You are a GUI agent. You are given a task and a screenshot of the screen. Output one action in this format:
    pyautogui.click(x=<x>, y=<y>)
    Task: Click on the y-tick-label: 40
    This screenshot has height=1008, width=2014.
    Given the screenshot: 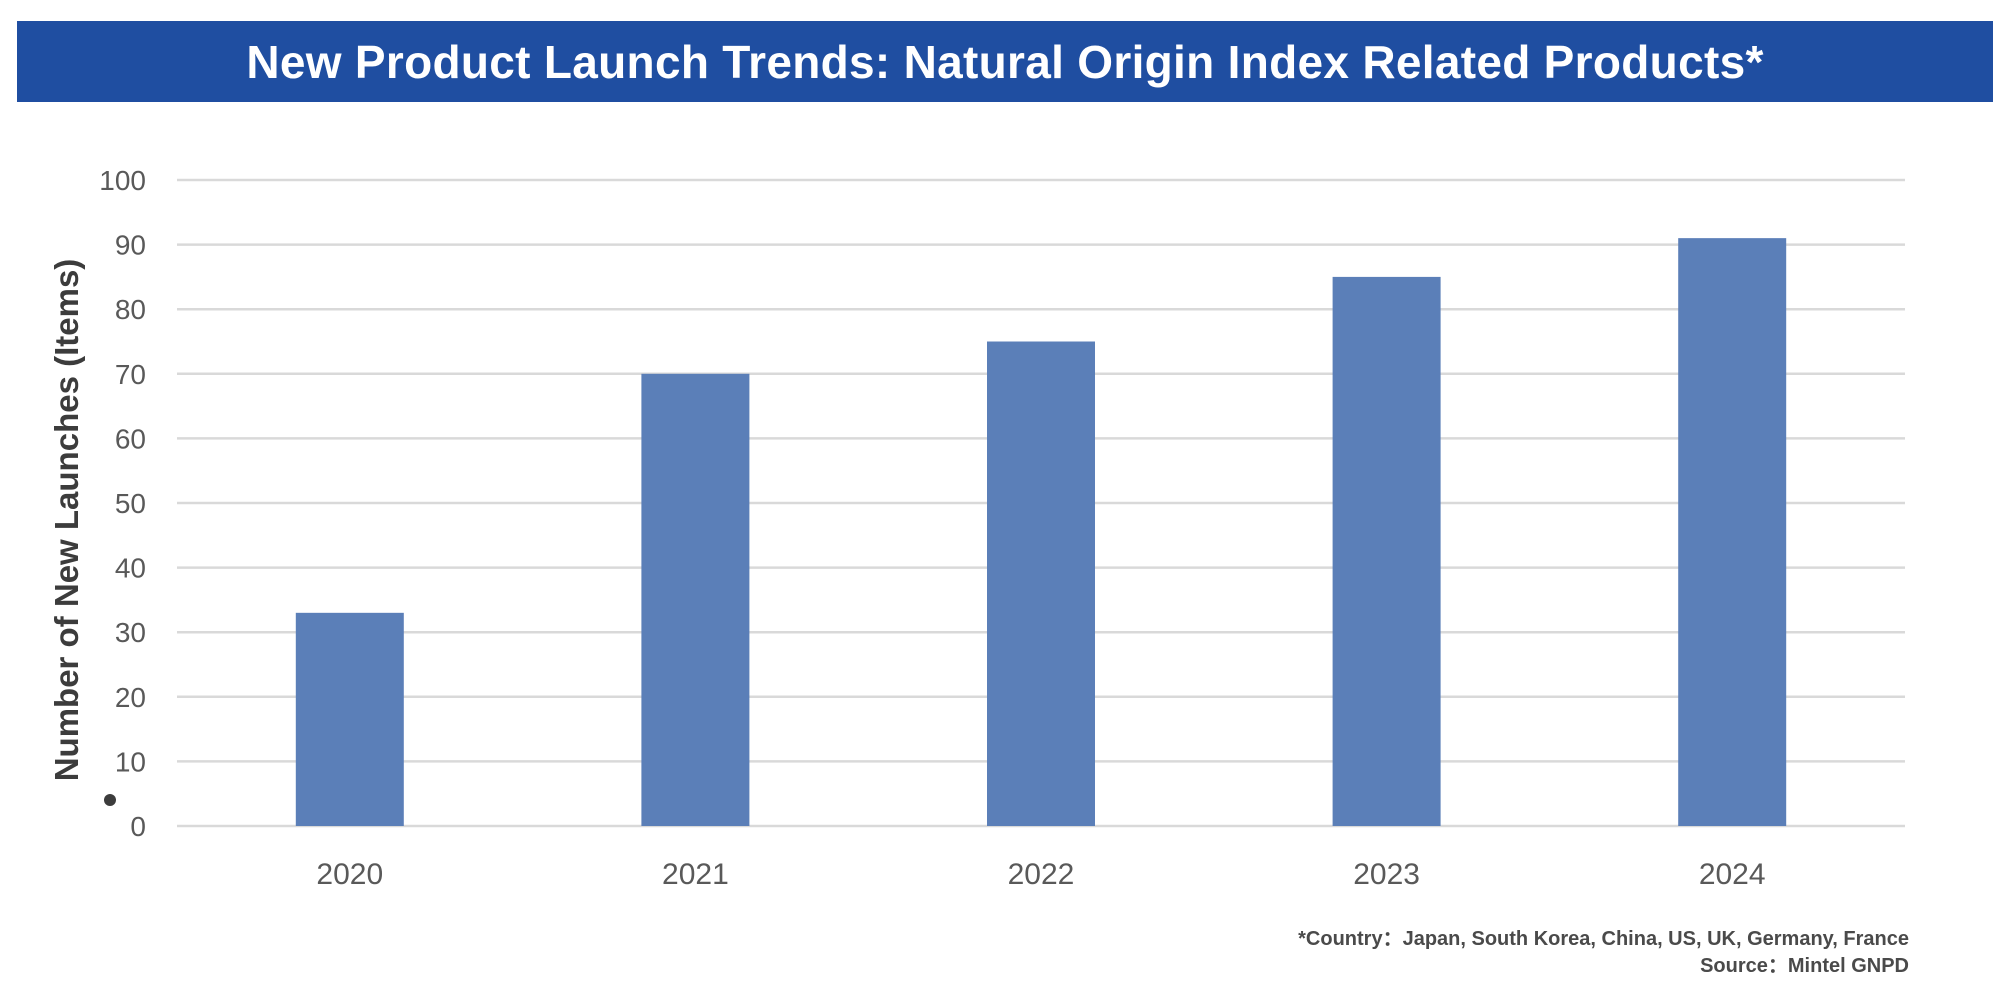 What is the action you would take?
    pyautogui.click(x=130, y=568)
    